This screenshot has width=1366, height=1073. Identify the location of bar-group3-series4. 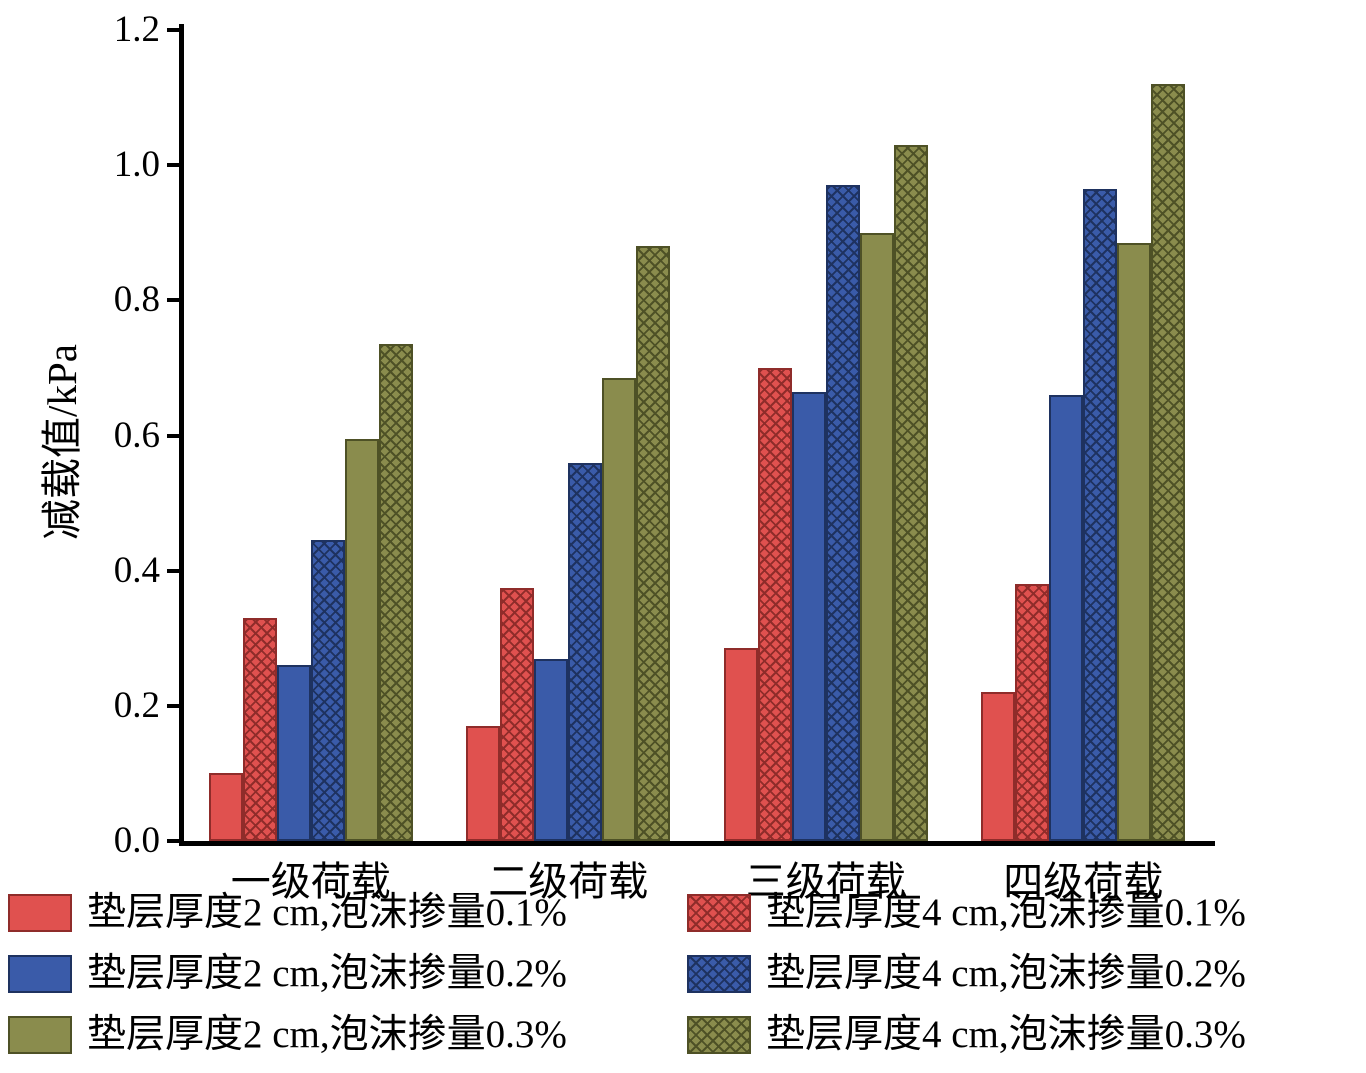
(842, 513).